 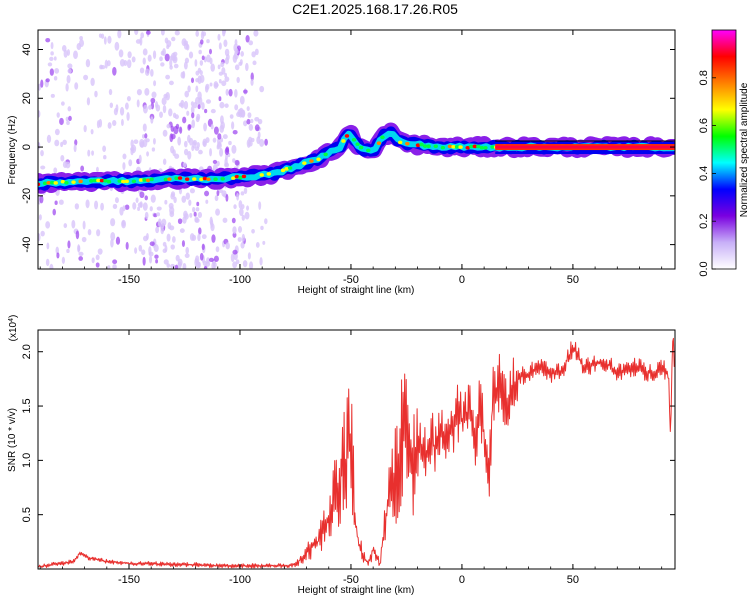 What do you see at coordinates (27, 49) in the screenshot?
I see `y-tick-label: 40` at bounding box center [27, 49].